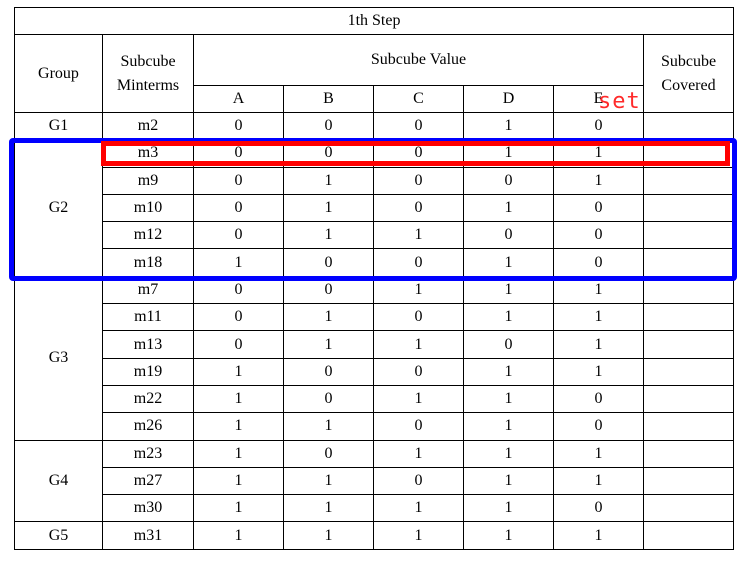  I want to click on table-row: G1 m2 0 0 0 1 0, so click(374, 126).